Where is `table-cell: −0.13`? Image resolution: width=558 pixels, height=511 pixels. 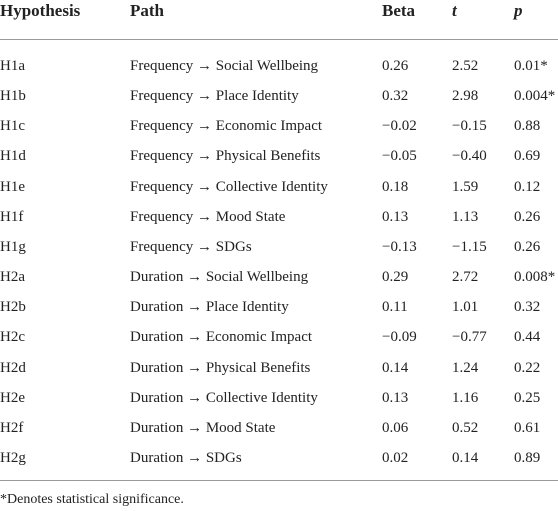
table-cell: −0.13 is located at coordinates (399, 246).